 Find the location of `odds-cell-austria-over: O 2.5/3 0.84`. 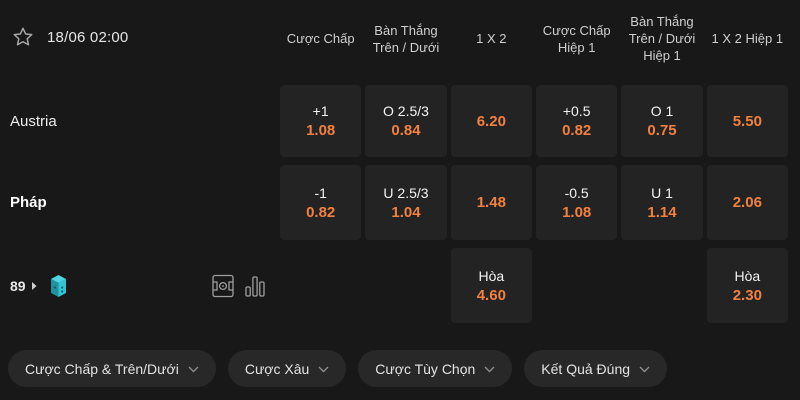

odds-cell-austria-over: O 2.5/3 0.84 is located at coordinates (406, 121).